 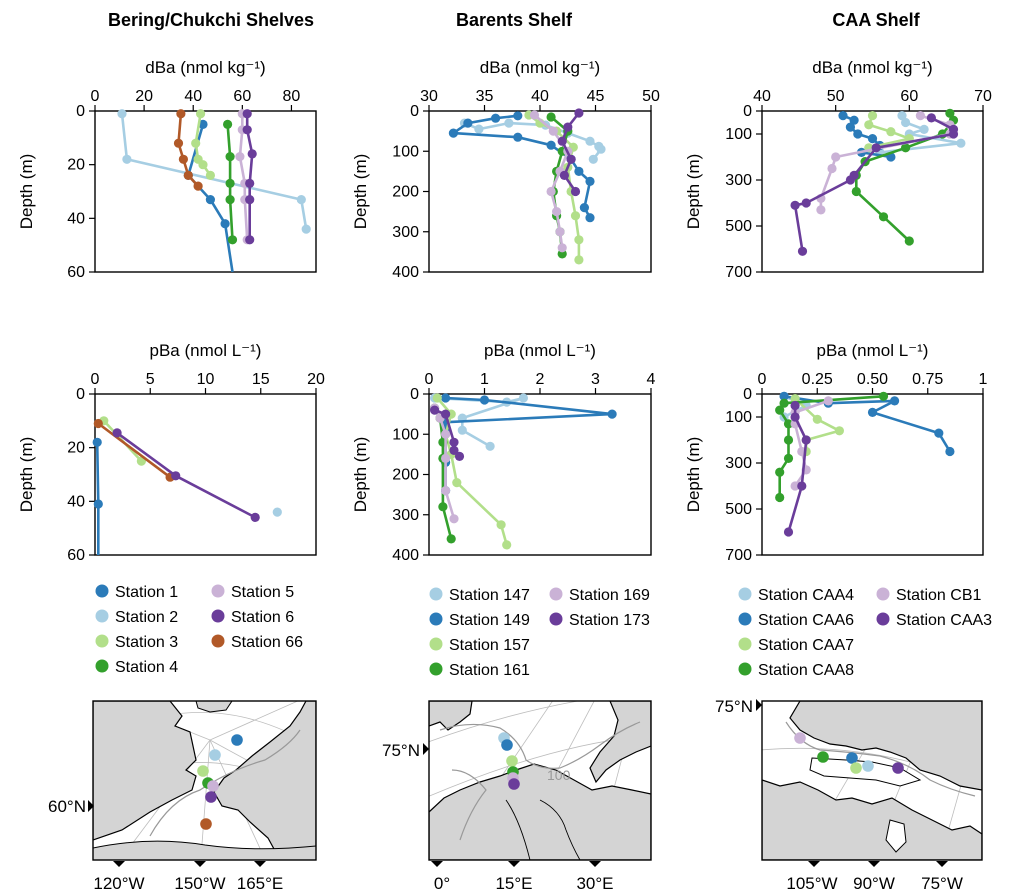 What do you see at coordinates (738, 272) in the screenshot?
I see `y-tick-label: 700` at bounding box center [738, 272].